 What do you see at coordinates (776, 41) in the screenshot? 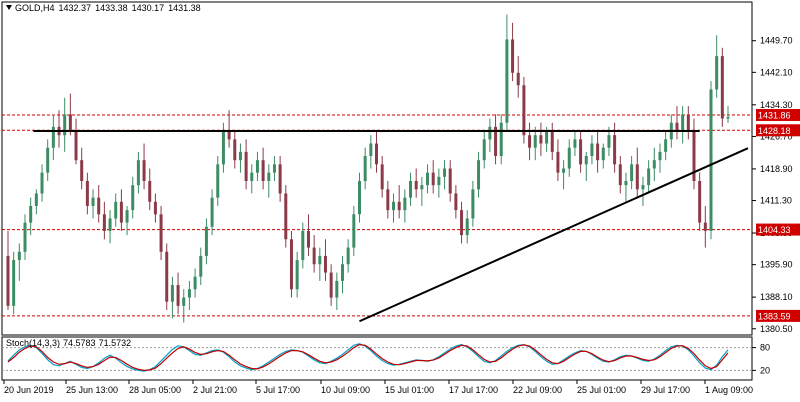
I see `y-tick-label: 1449.70` at bounding box center [776, 41].